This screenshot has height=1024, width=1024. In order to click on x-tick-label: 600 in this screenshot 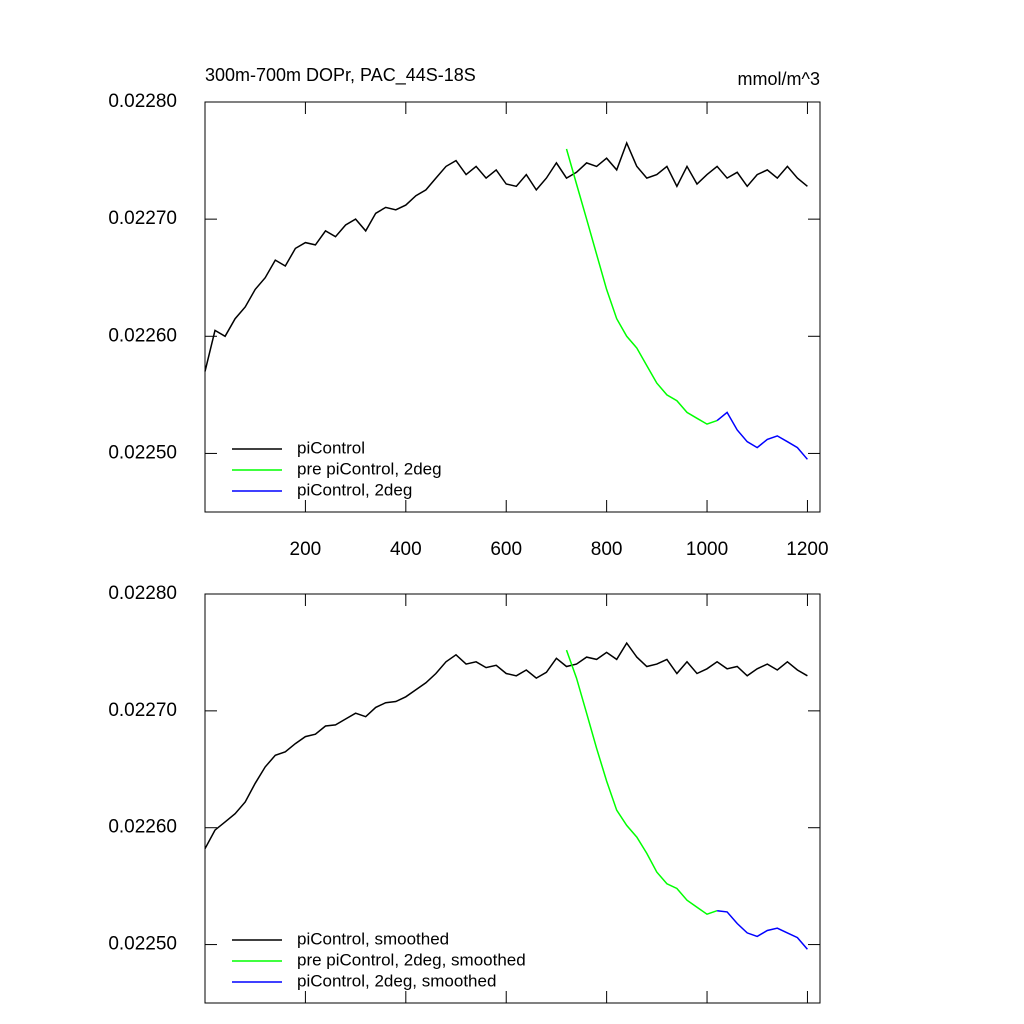, I will do `click(506, 549)`.